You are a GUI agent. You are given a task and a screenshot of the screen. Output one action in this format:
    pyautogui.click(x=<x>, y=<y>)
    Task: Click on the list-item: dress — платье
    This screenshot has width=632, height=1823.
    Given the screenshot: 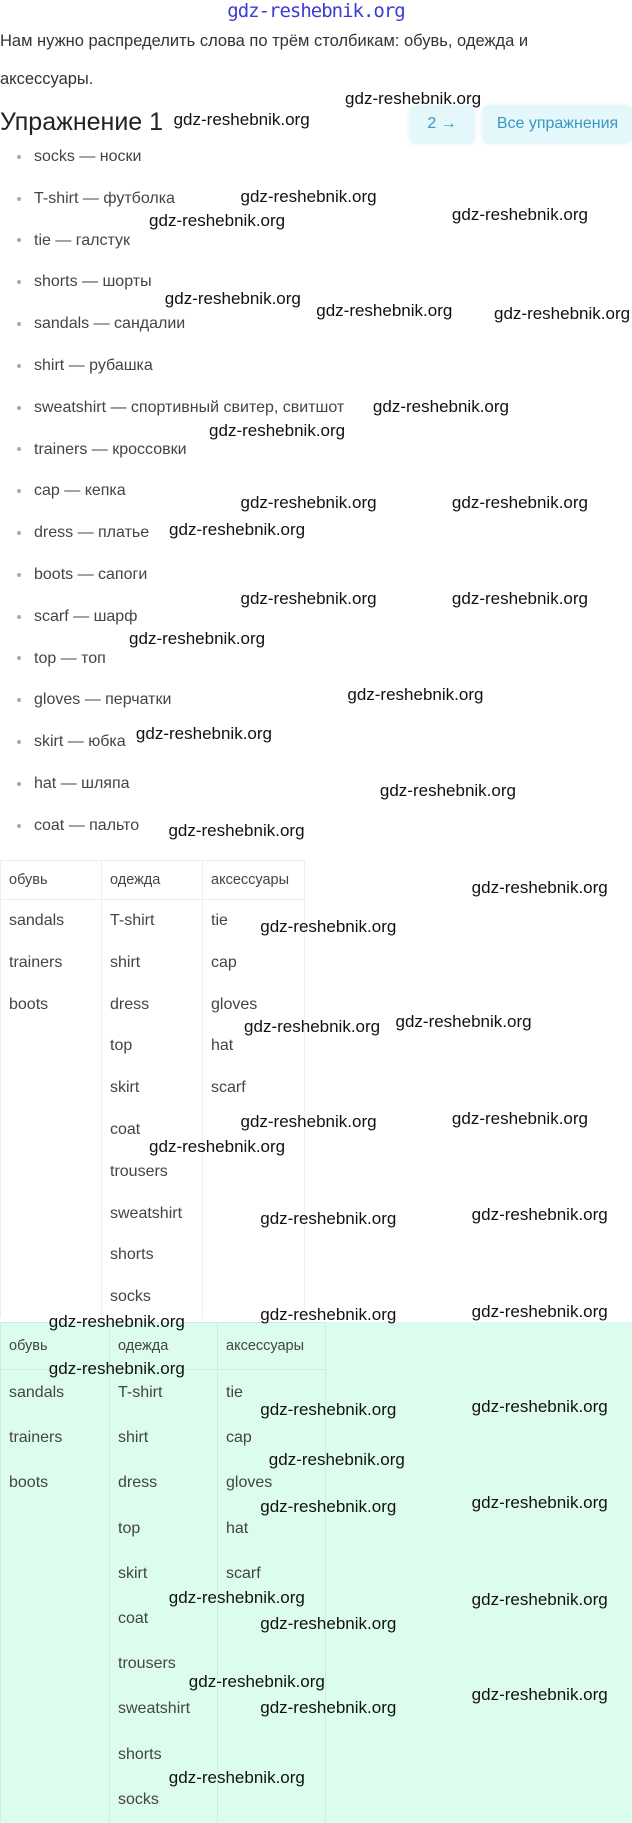 What is the action you would take?
    pyautogui.click(x=83, y=533)
    